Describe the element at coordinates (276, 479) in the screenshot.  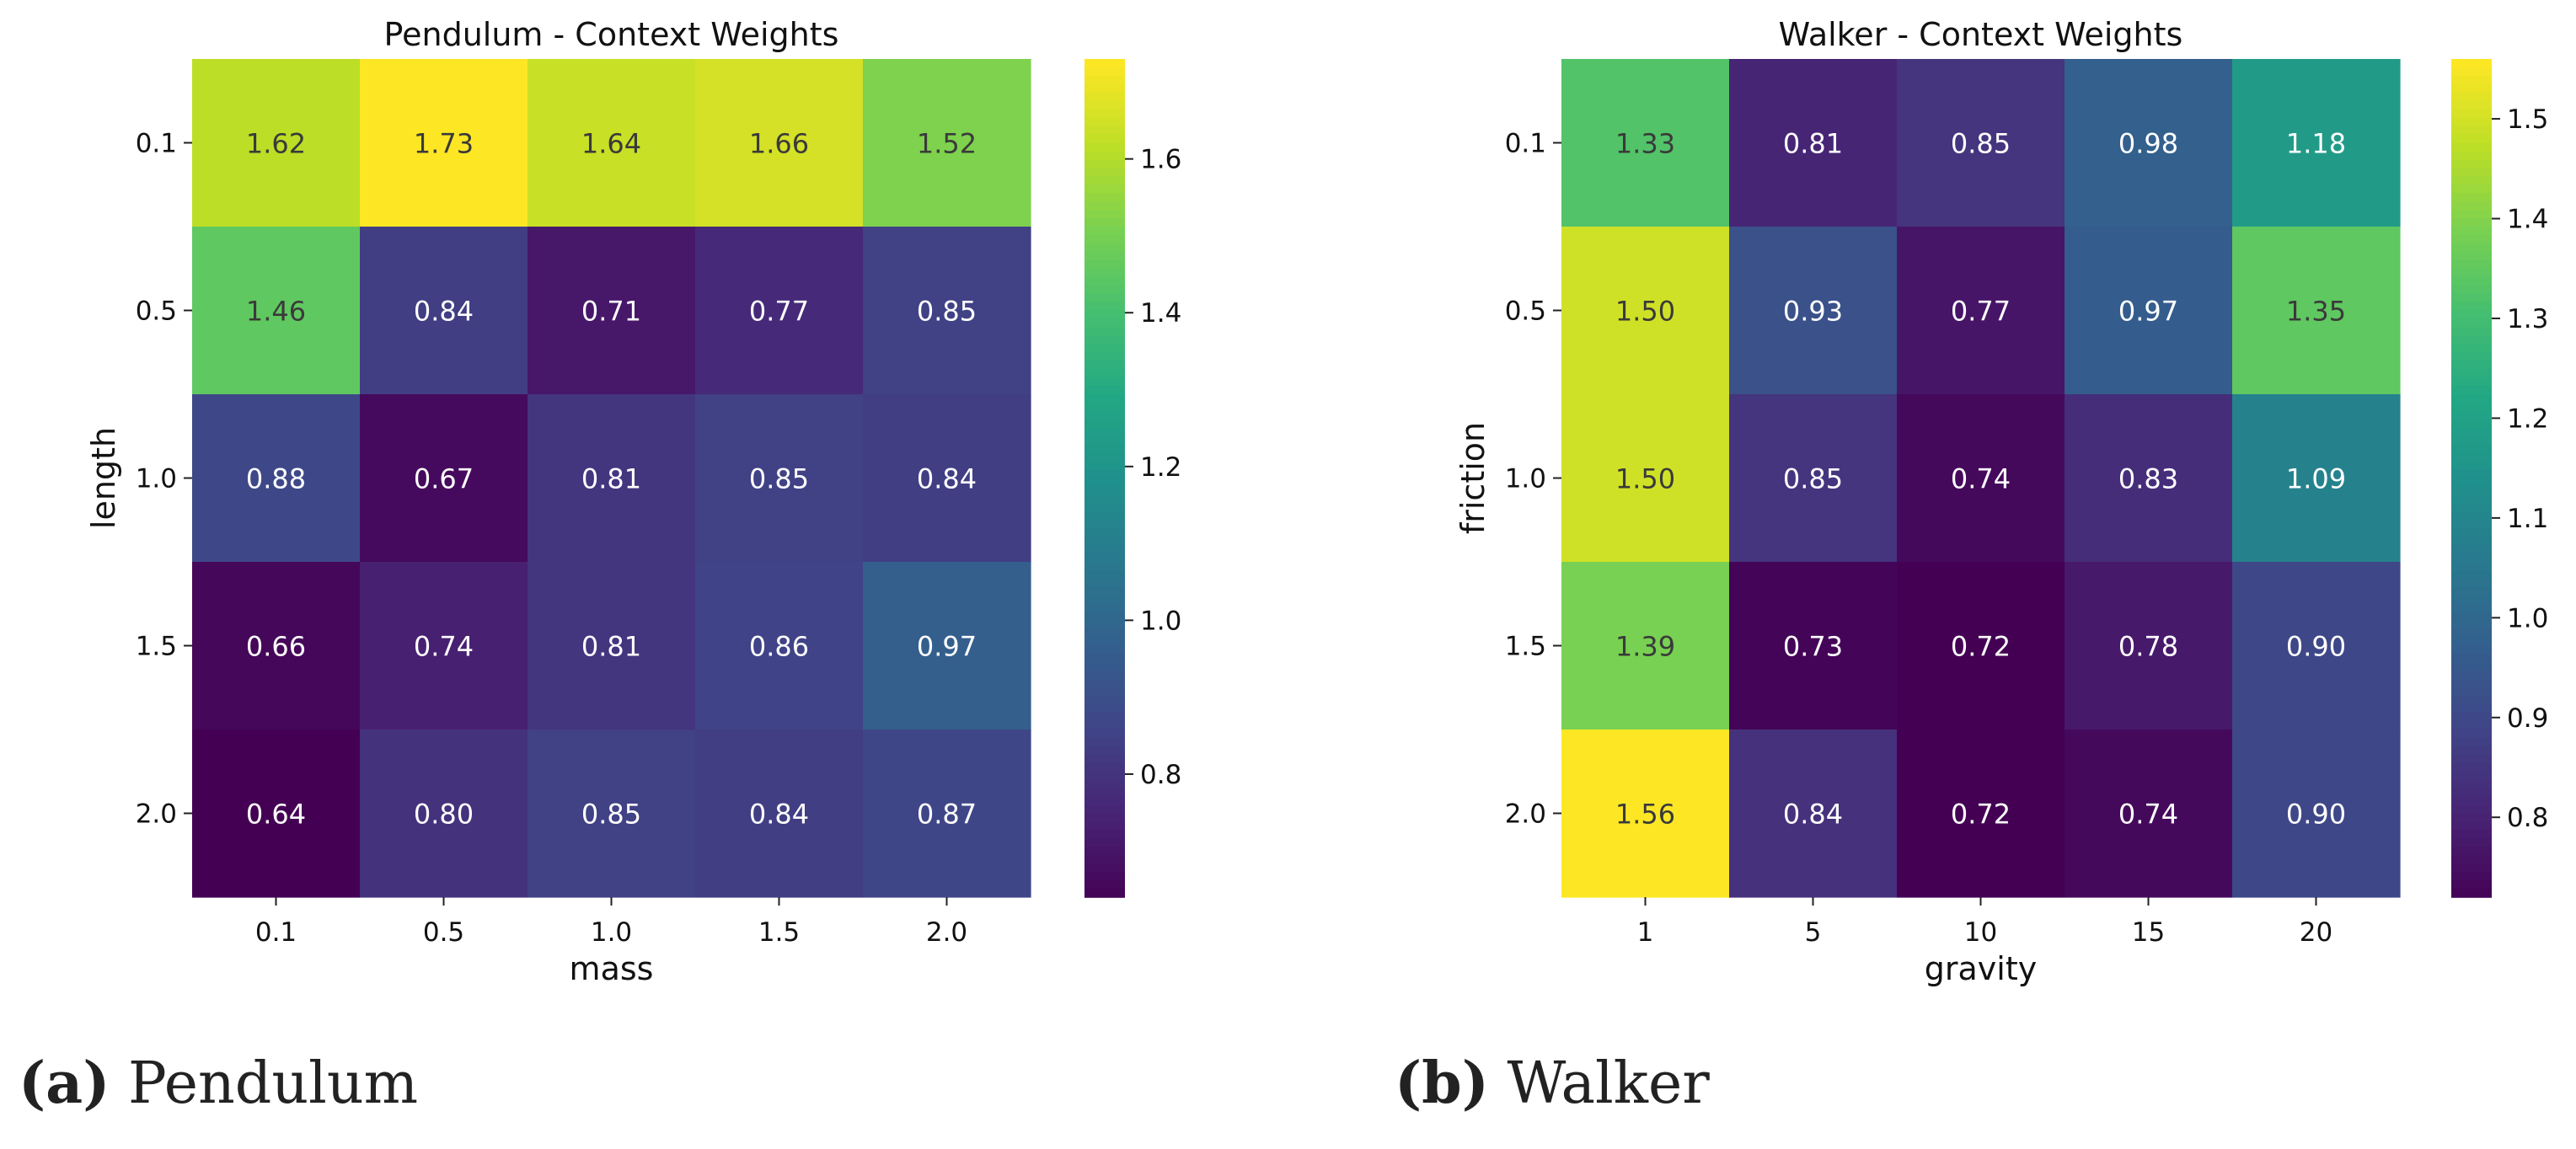
I see `cell-value-label: 0.88` at that location.